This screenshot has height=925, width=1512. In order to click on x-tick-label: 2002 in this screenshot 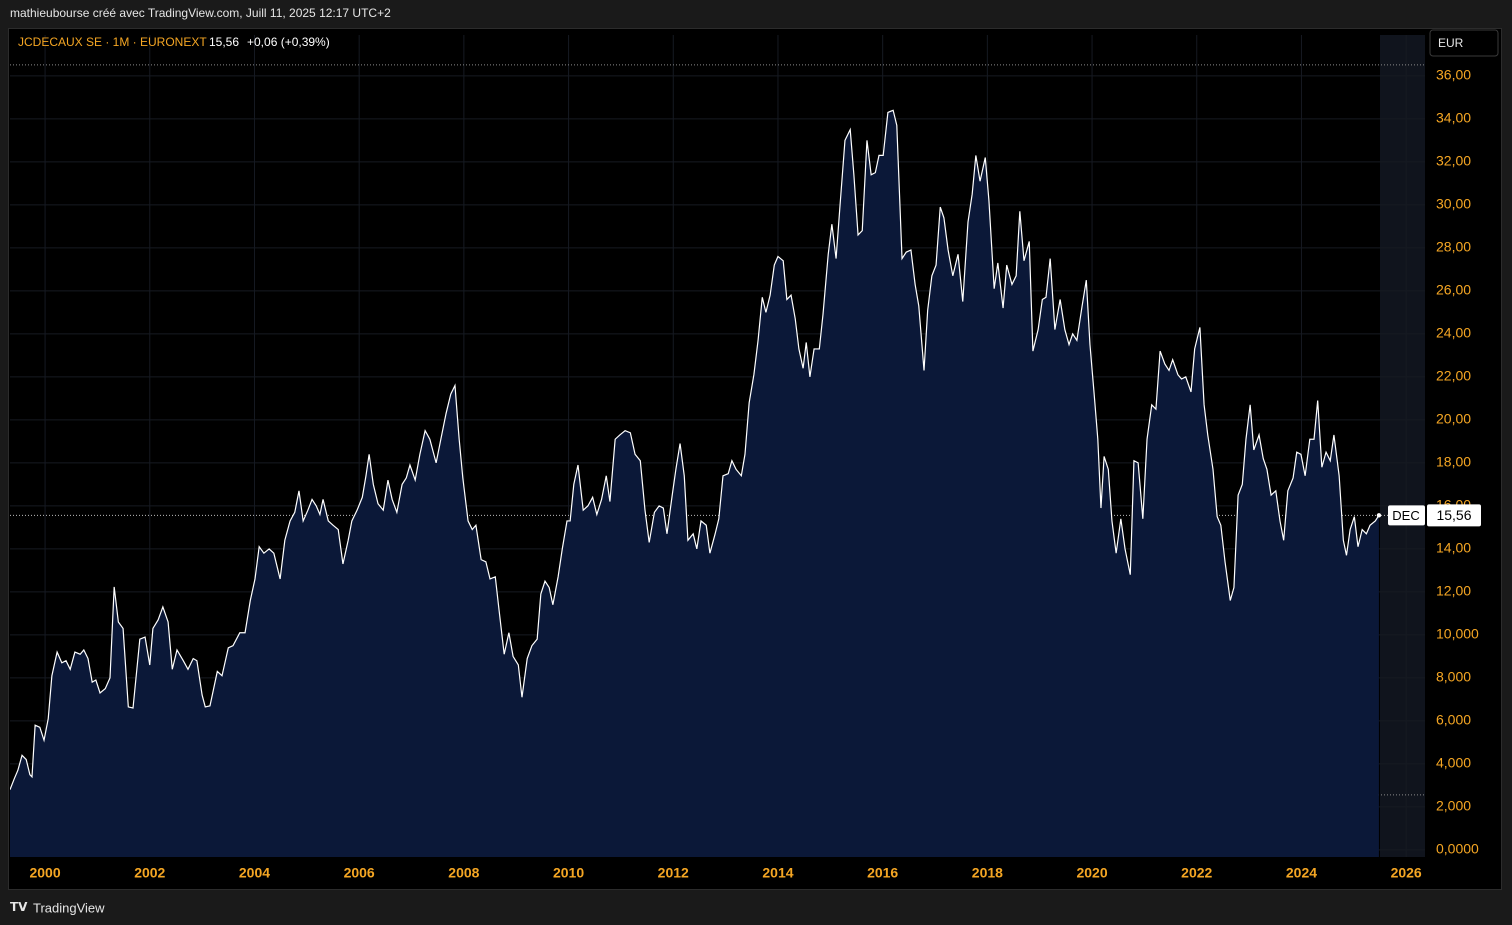, I will do `click(149, 873)`.